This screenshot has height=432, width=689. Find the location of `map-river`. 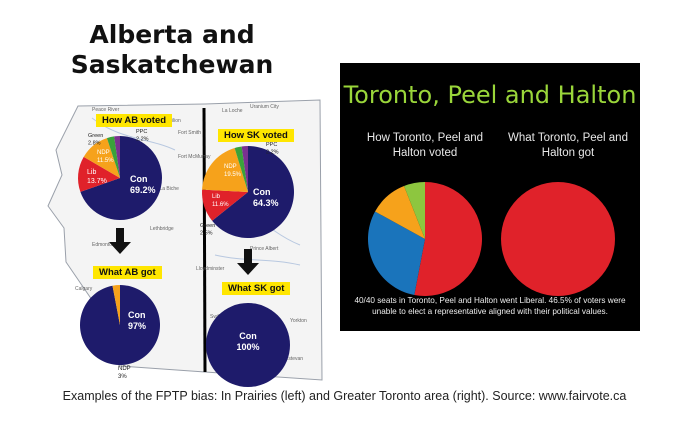

map-river is located at coordinates (257, 260).